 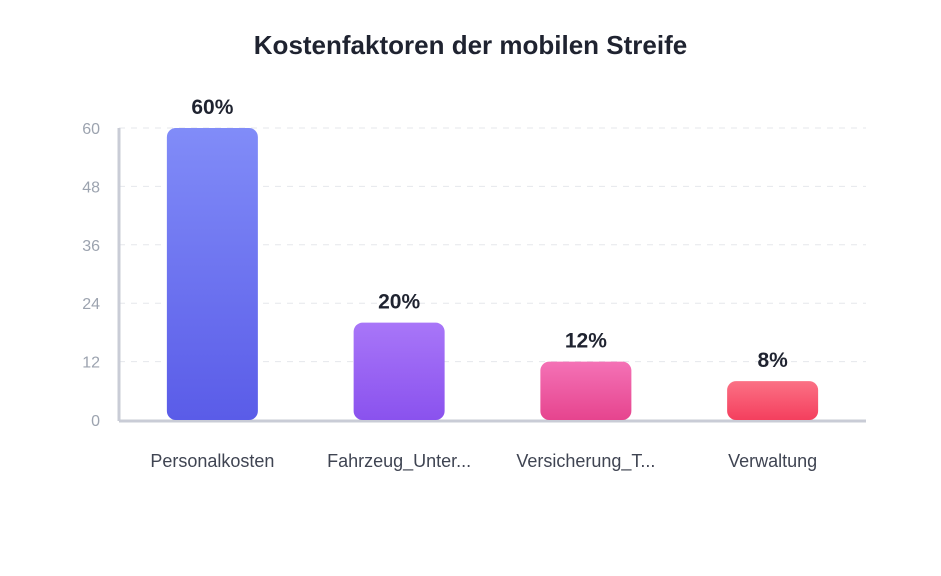 I want to click on x-tick-label: Personalkosten, so click(x=212, y=461).